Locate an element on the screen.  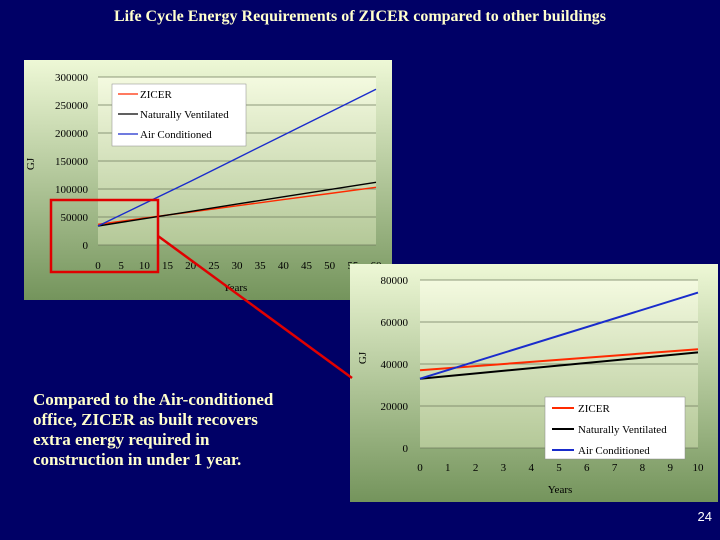
x-tick-label: 45 is located at coordinates (307, 266).